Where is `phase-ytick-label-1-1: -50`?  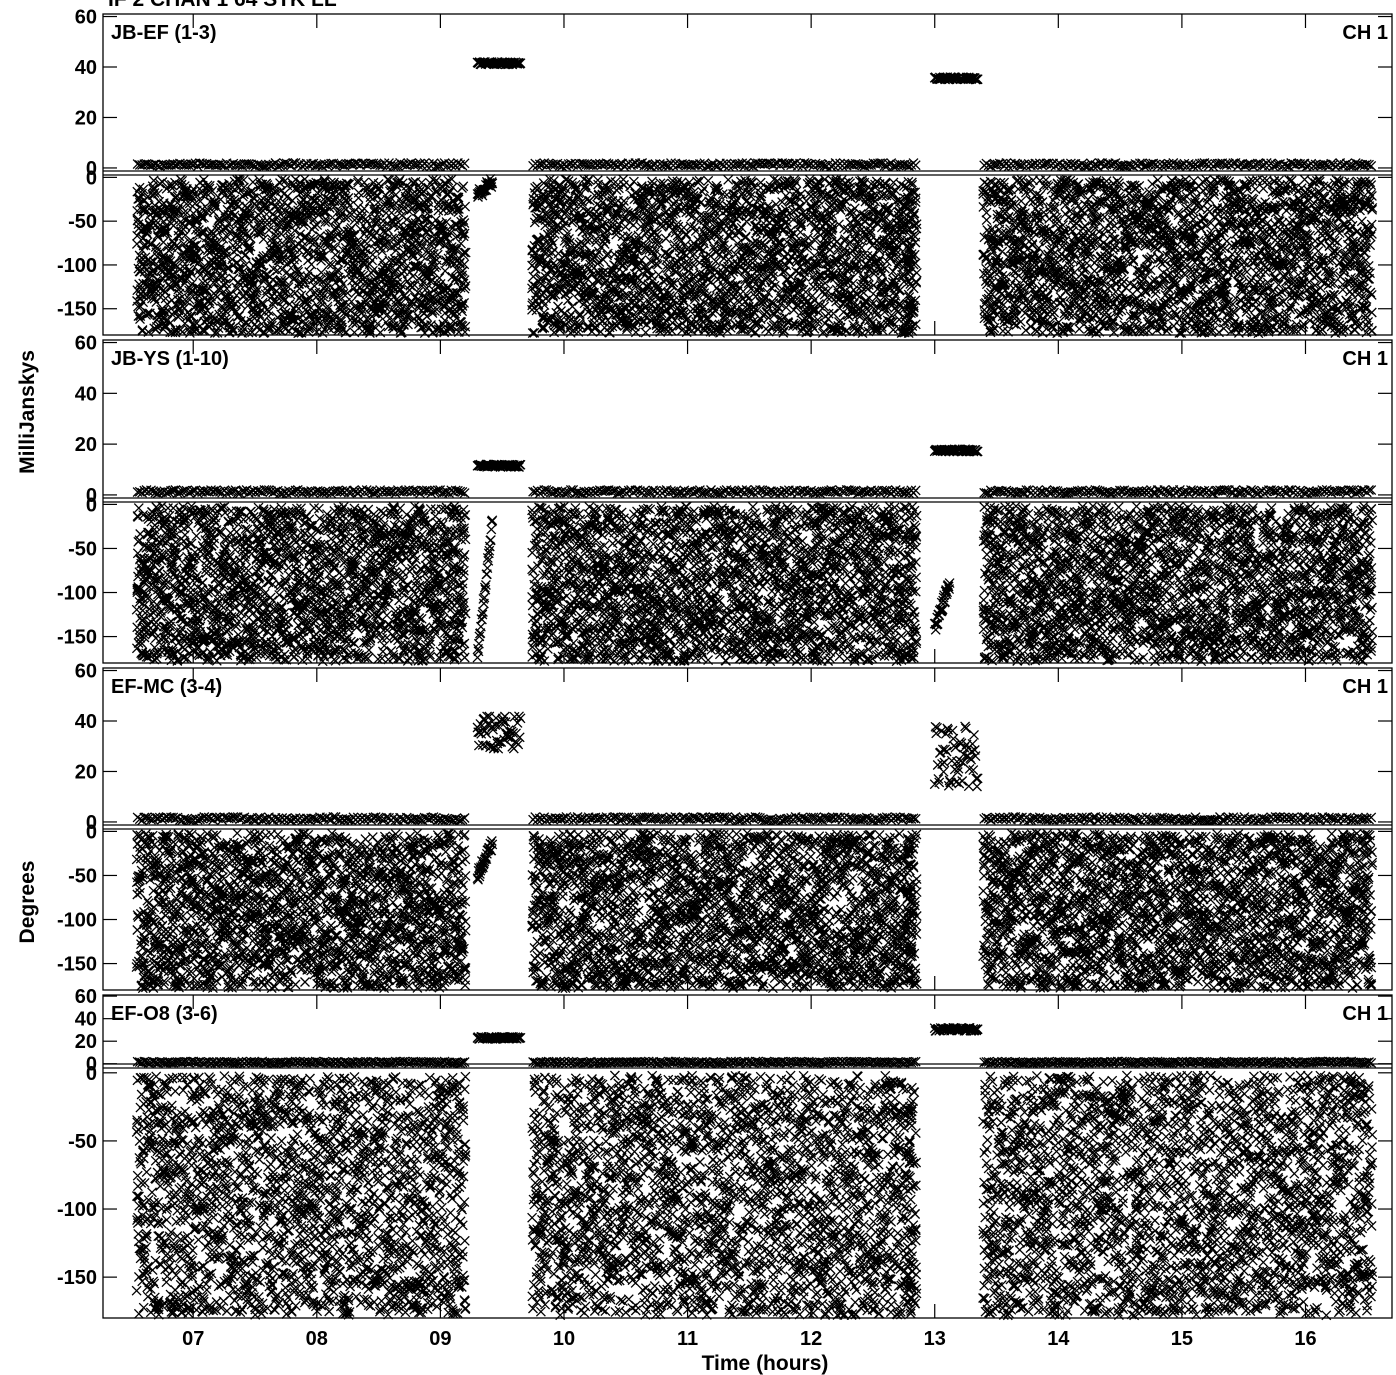
phase-ytick-label-1-1: -50 is located at coordinates (82, 549).